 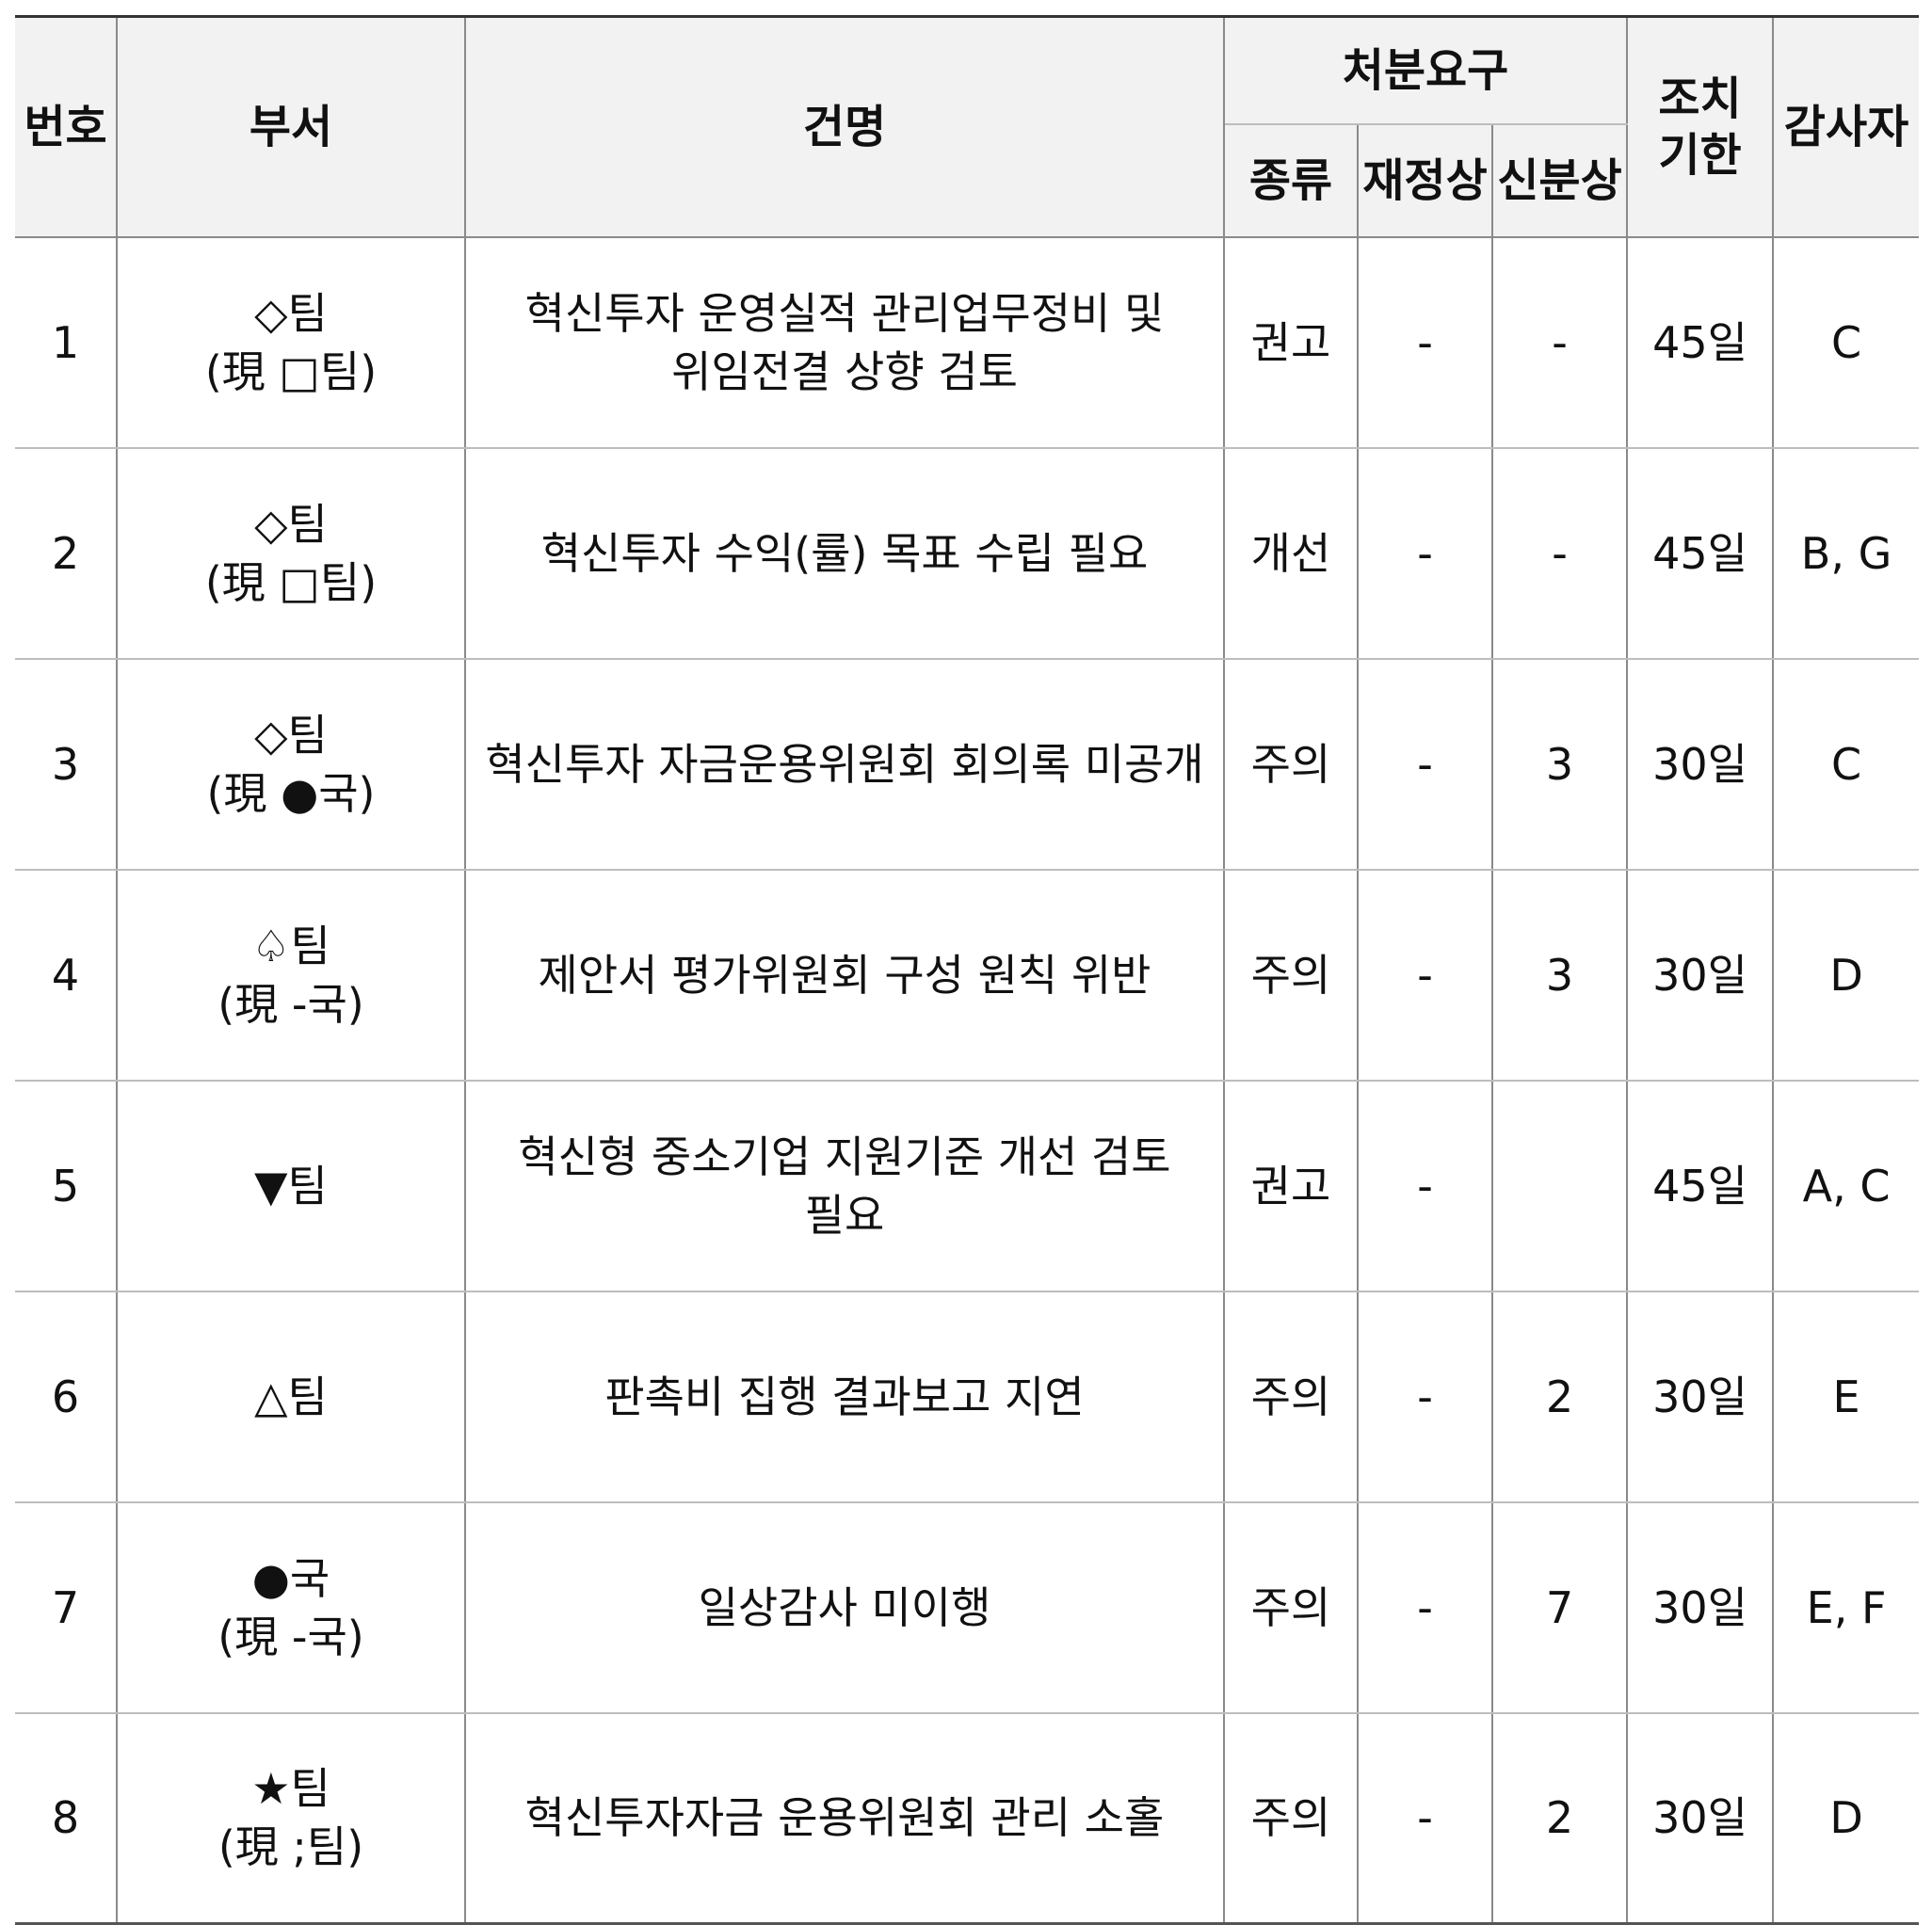 I want to click on cell-no: 3, so click(x=66, y=764).